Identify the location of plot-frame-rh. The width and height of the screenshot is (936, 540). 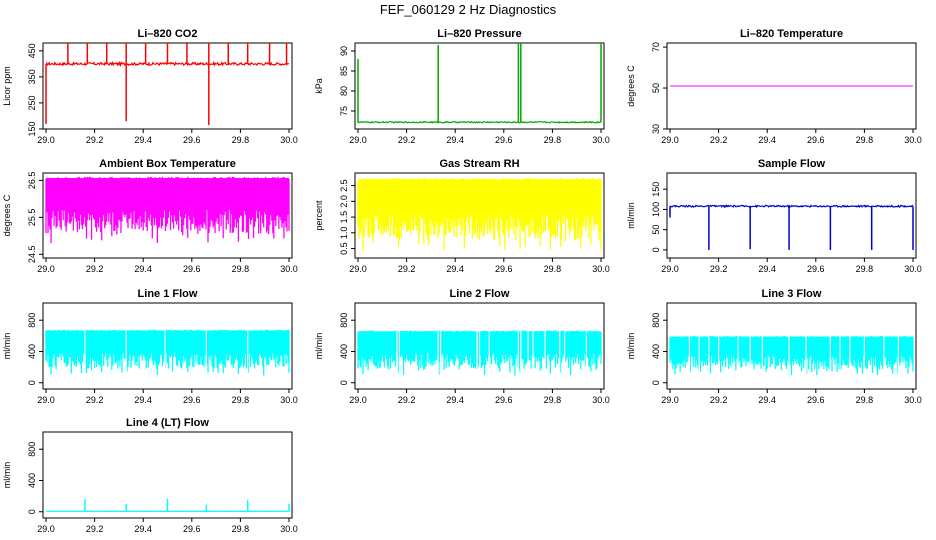
(479, 215).